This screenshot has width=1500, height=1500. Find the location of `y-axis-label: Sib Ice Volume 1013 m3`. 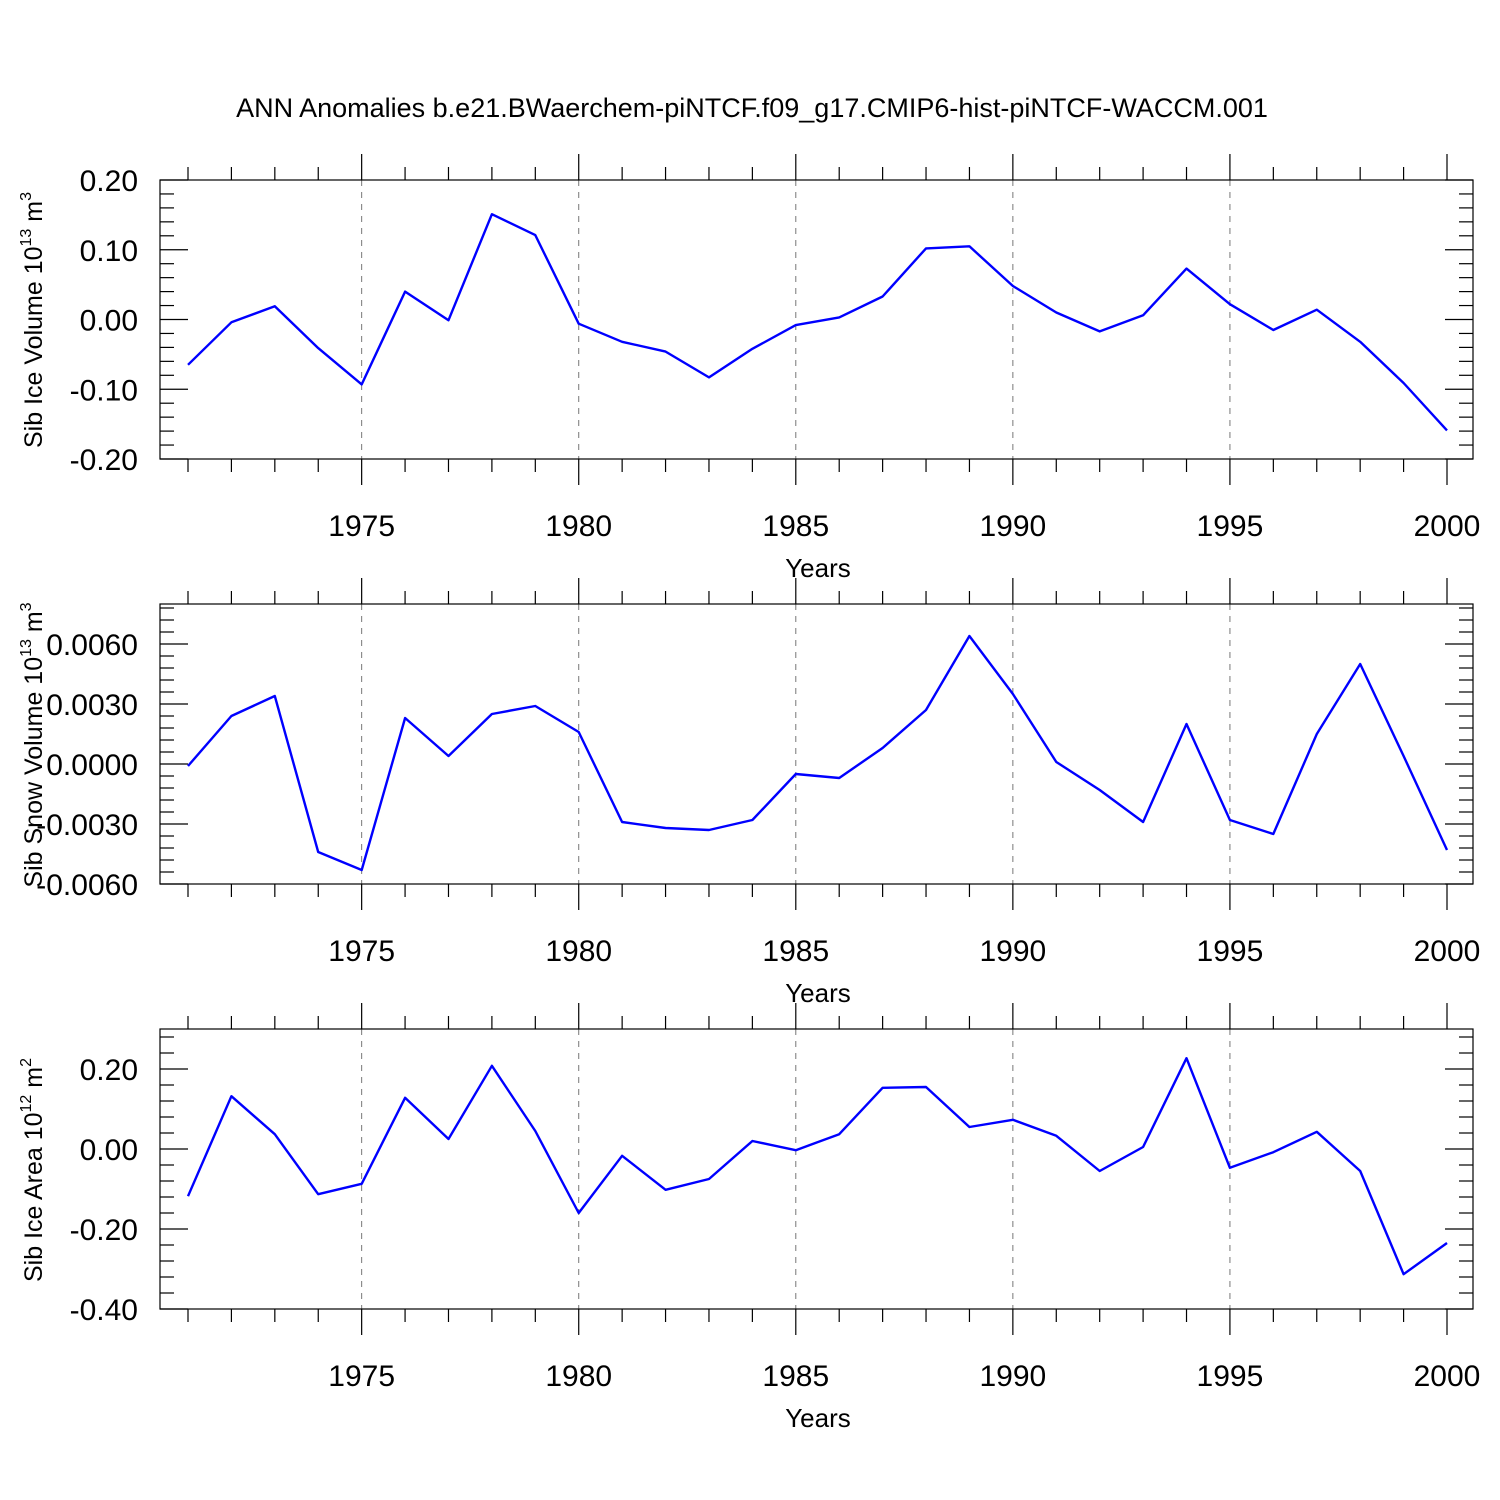

y-axis-label: Sib Ice Volume 1013 m3 is located at coordinates (33, 320).